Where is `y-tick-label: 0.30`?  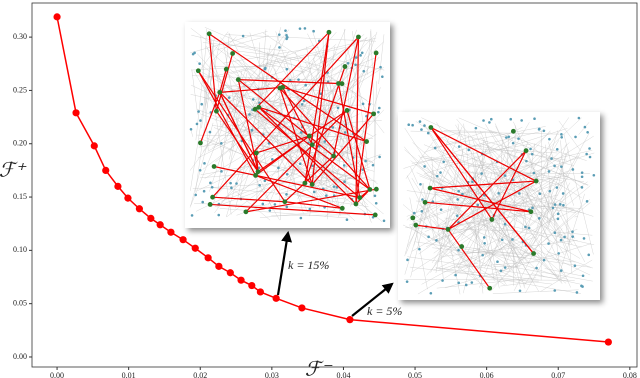
y-tick-label: 0.30 is located at coordinates (20, 36).